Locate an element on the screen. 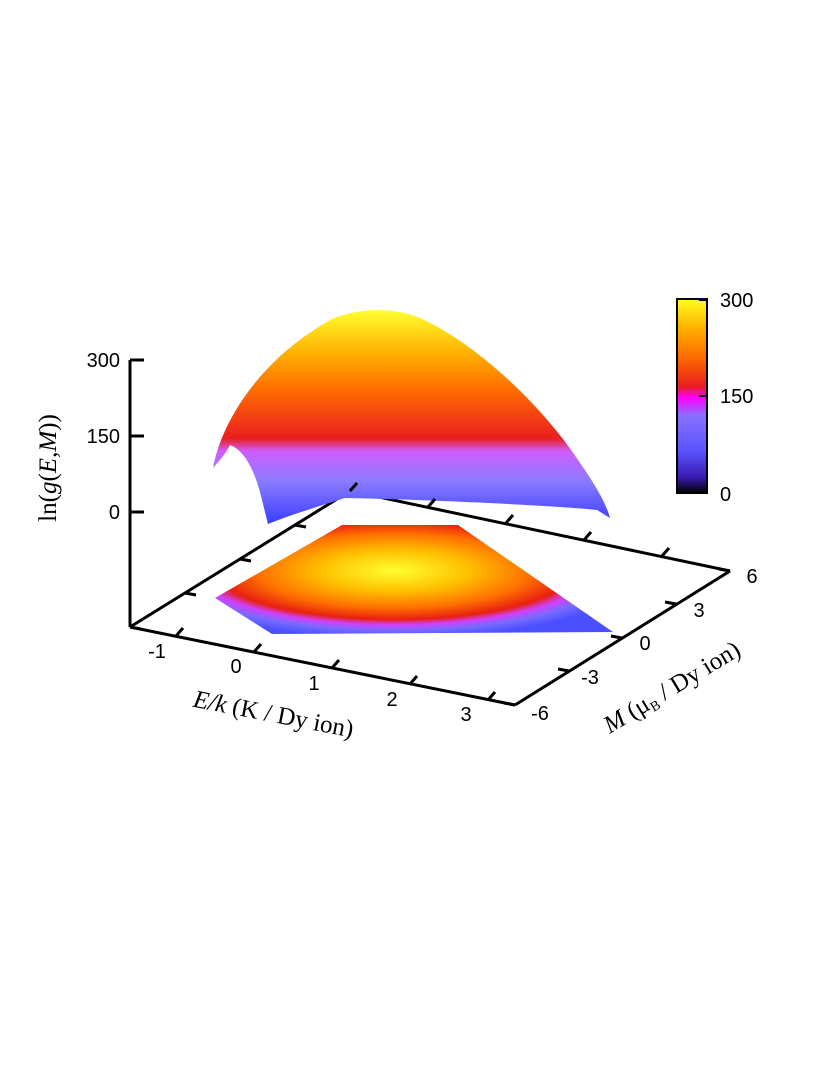 The height and width of the screenshot is (1075, 830). z-title-open: ( is located at coordinates (48, 477).